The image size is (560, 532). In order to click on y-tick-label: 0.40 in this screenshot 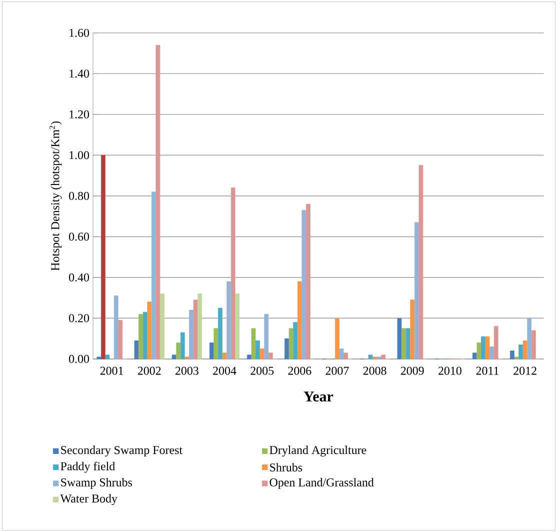, I will do `click(79, 277)`.